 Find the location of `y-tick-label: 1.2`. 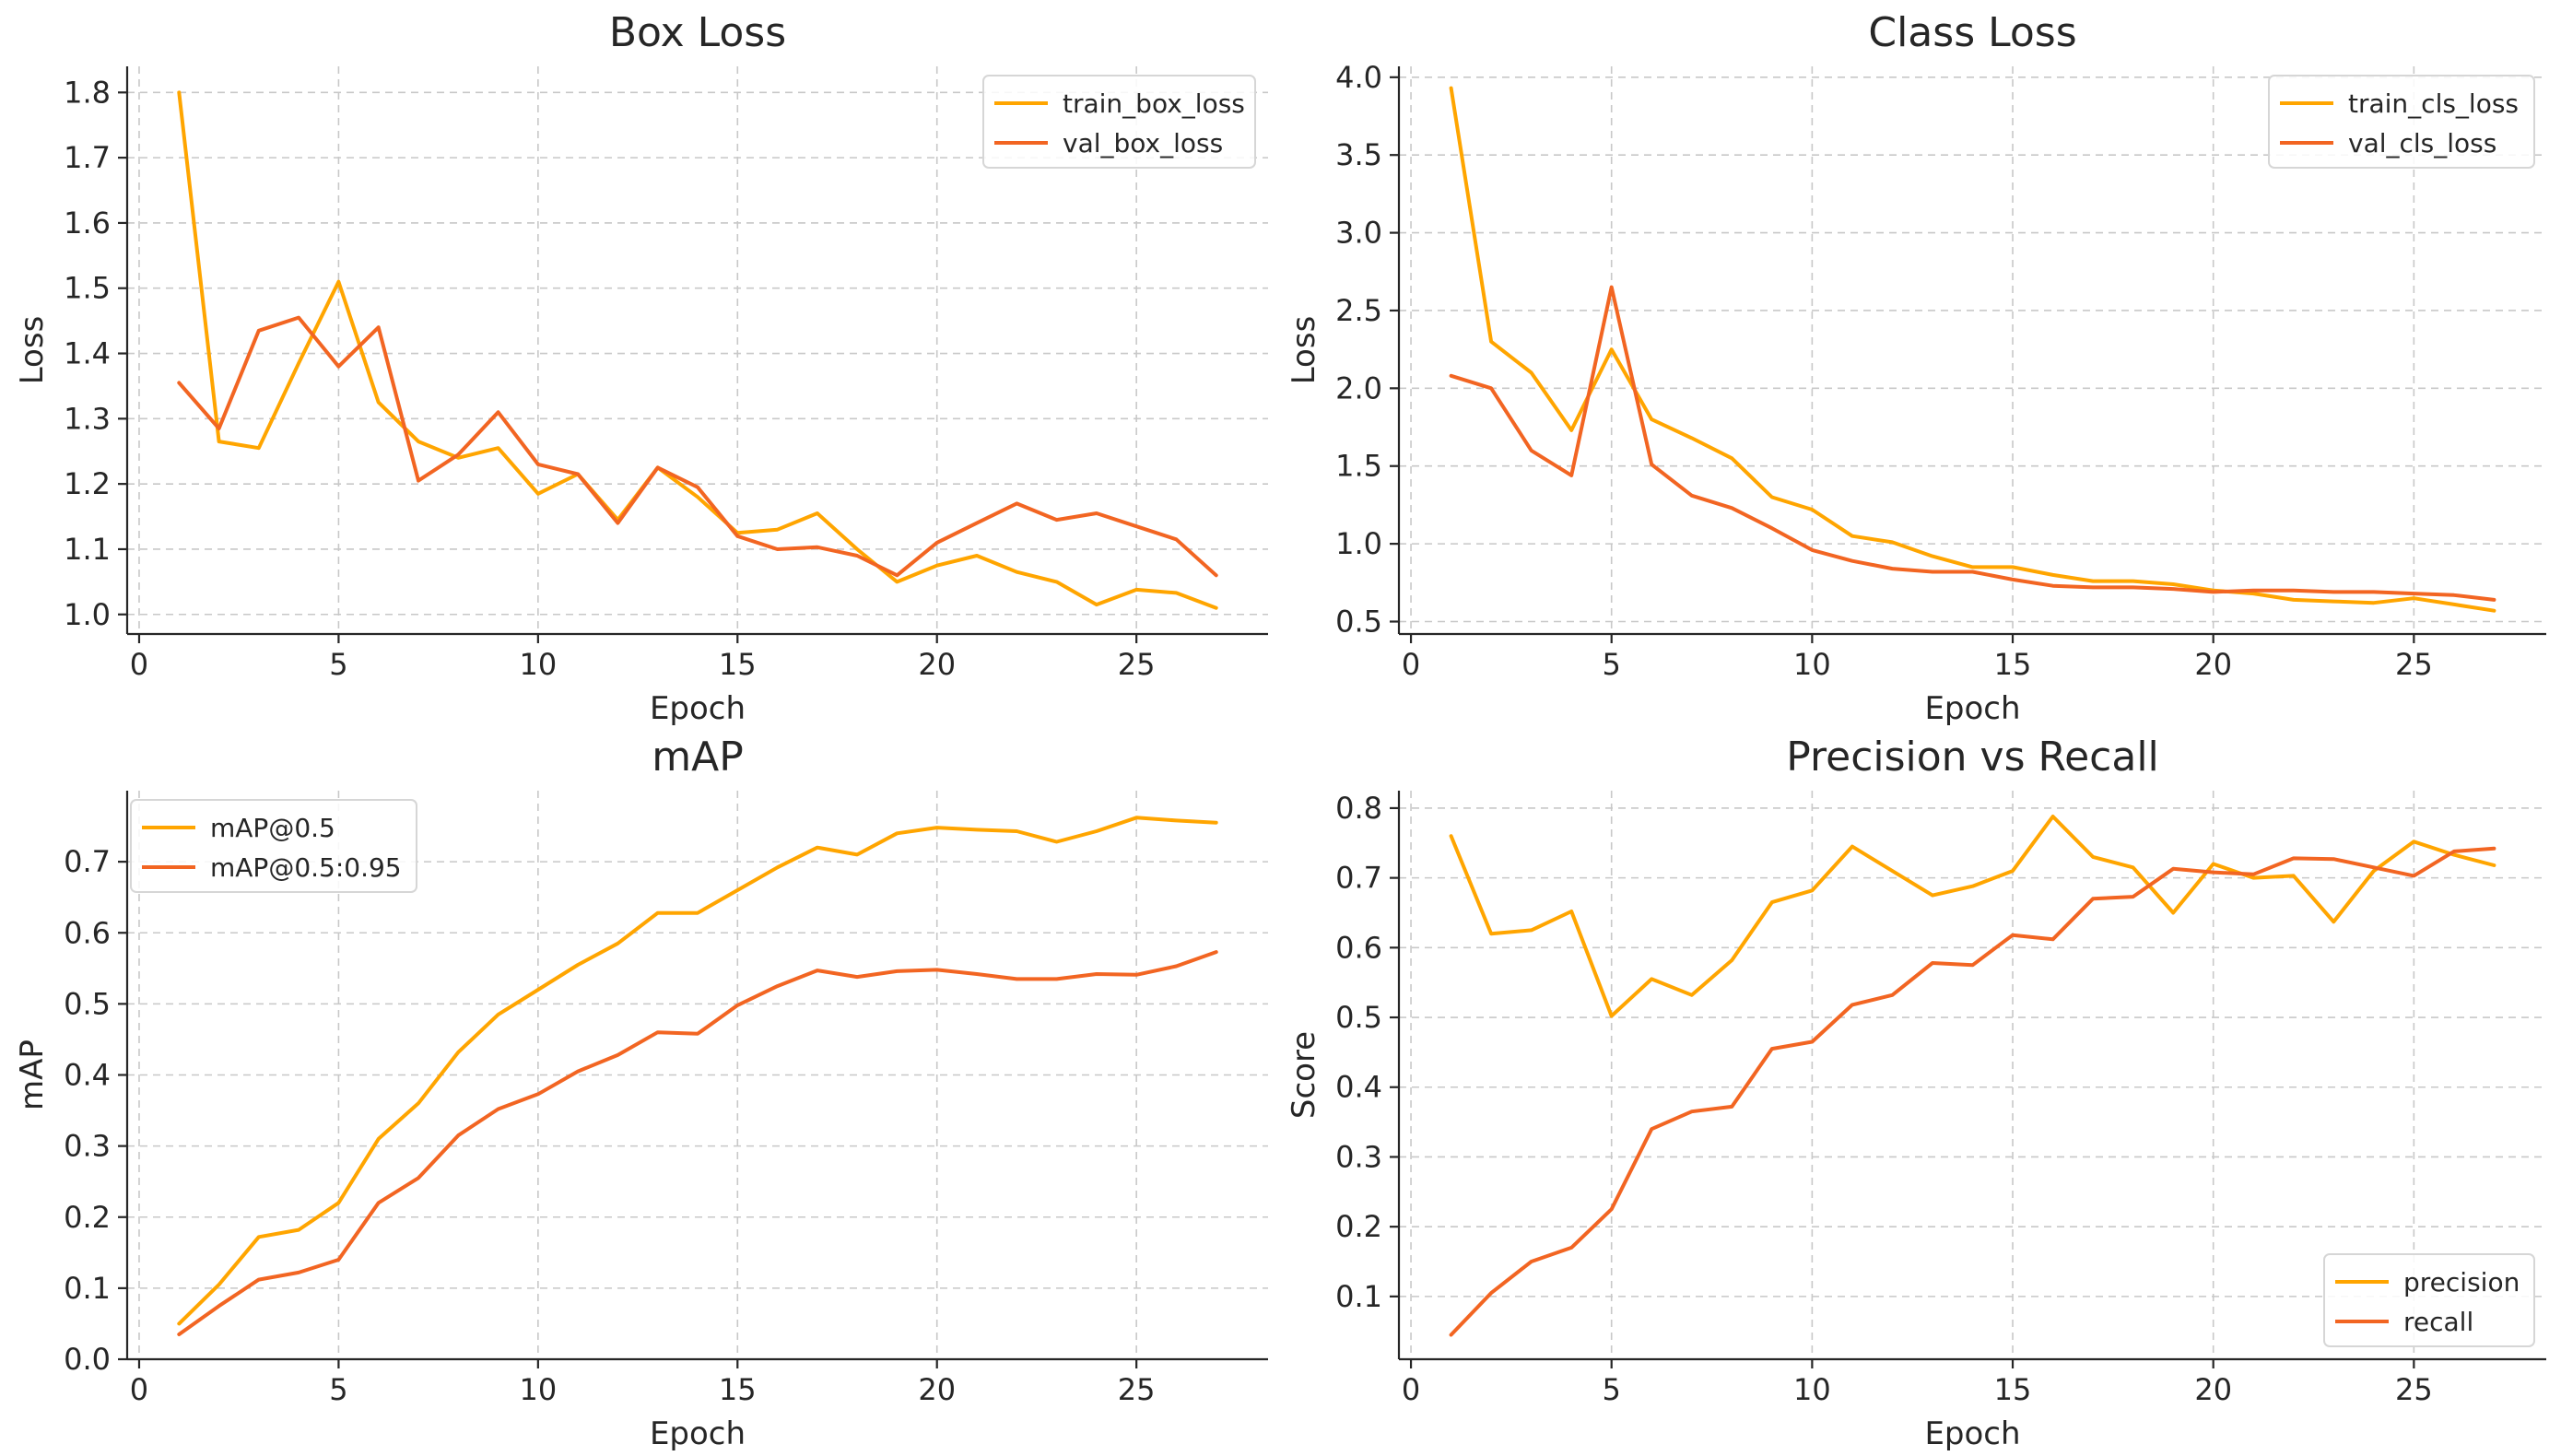

y-tick-label: 1.2 is located at coordinates (88, 483).